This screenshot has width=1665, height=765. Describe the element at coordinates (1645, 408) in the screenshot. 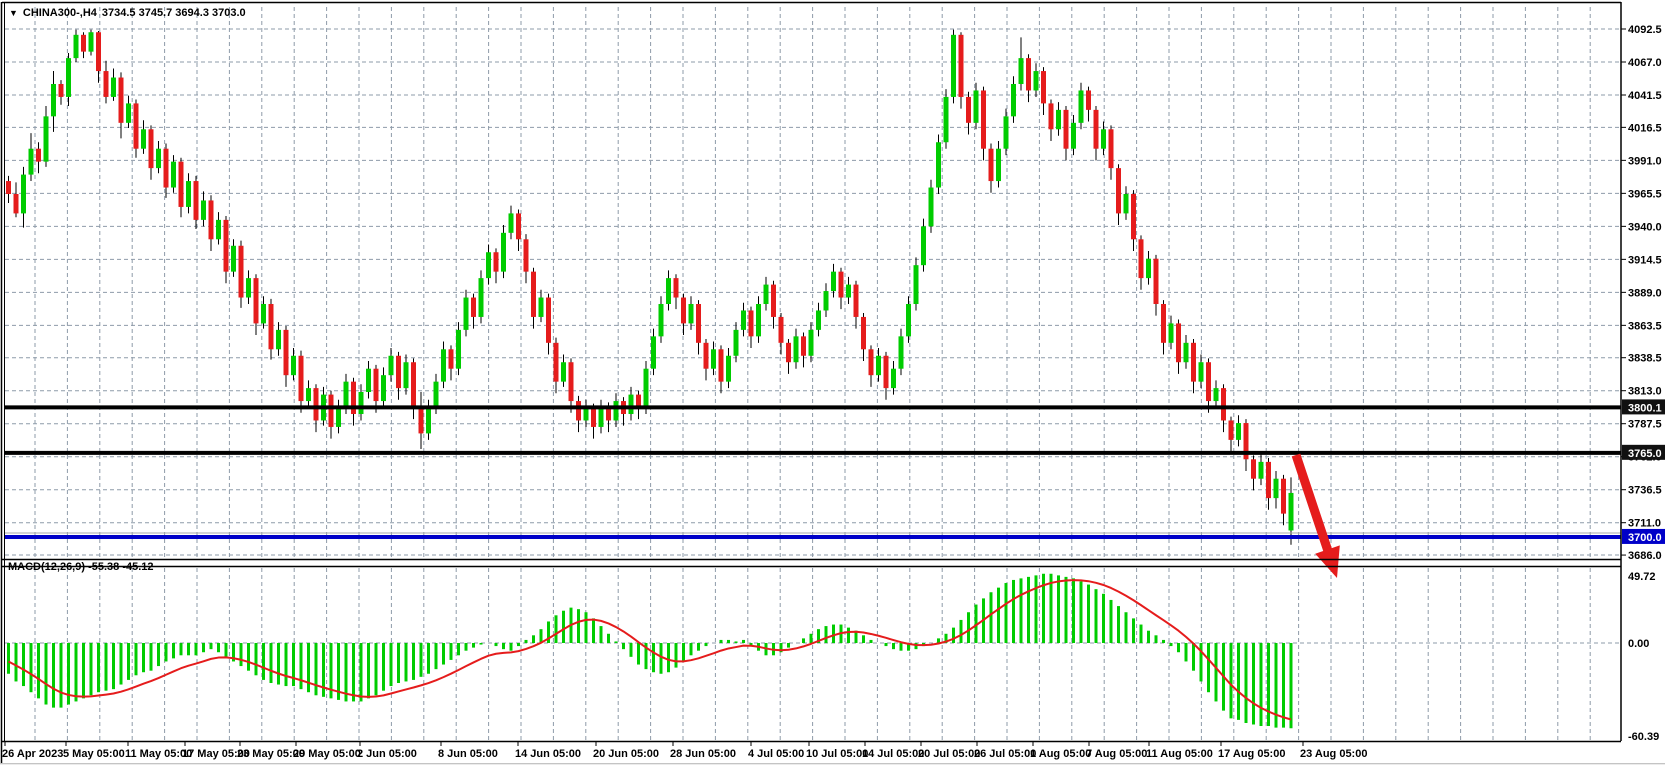

I see `svg-text: 3800.1` at that location.